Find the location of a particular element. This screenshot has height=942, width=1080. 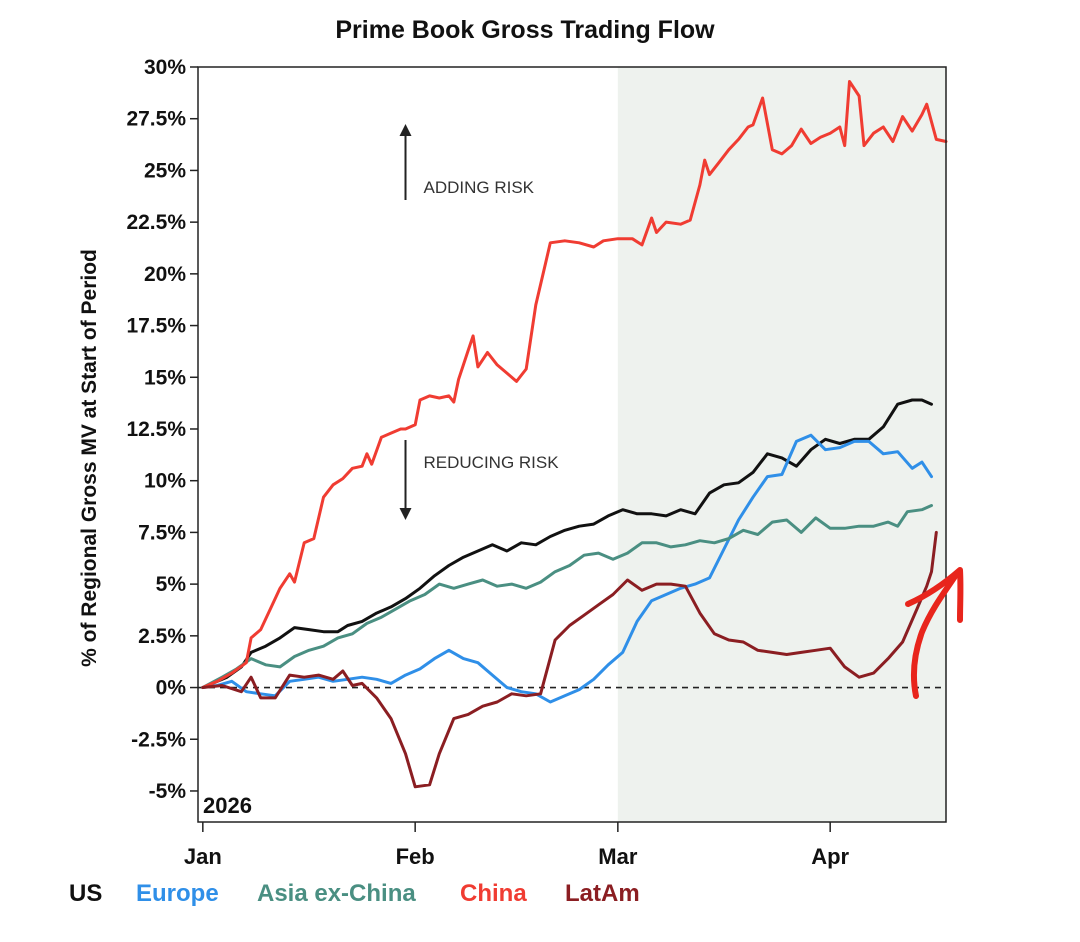

y-tick-label: 17.5% is located at coordinates (156, 326).